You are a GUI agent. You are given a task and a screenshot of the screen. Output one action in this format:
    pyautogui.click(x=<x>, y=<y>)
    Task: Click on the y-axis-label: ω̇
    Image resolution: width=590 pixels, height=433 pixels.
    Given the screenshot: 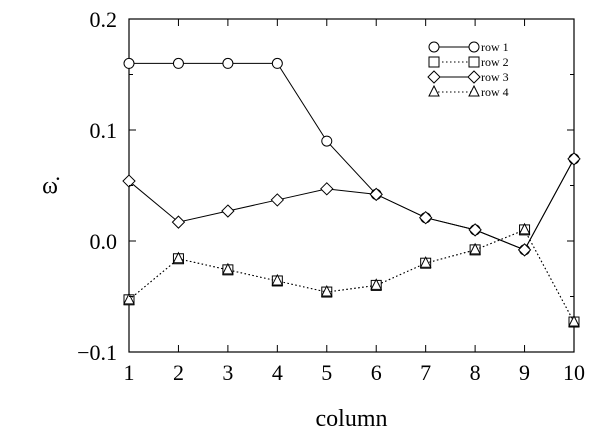 What is the action you would take?
    pyautogui.click(x=51, y=187)
    